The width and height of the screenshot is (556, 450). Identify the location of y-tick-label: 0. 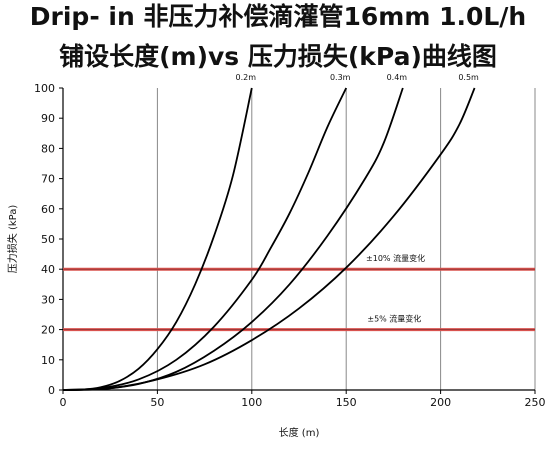
(51, 390).